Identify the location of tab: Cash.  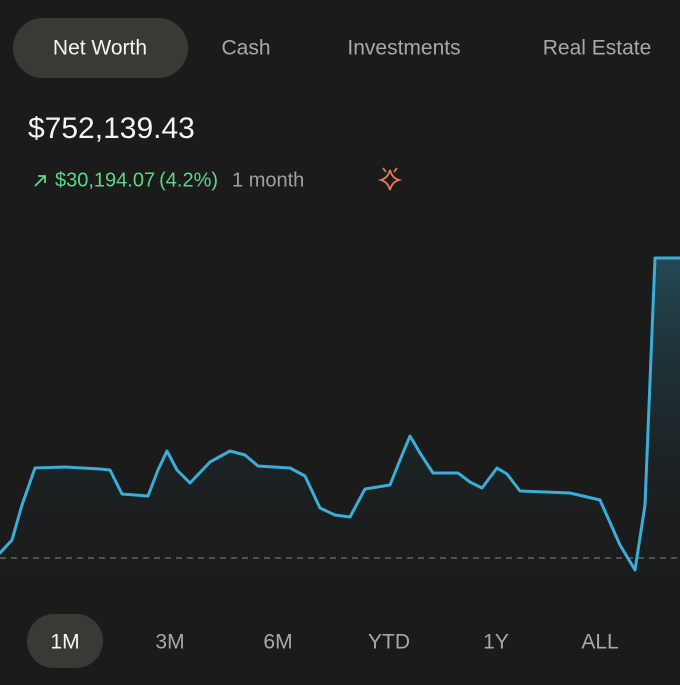
(245, 48).